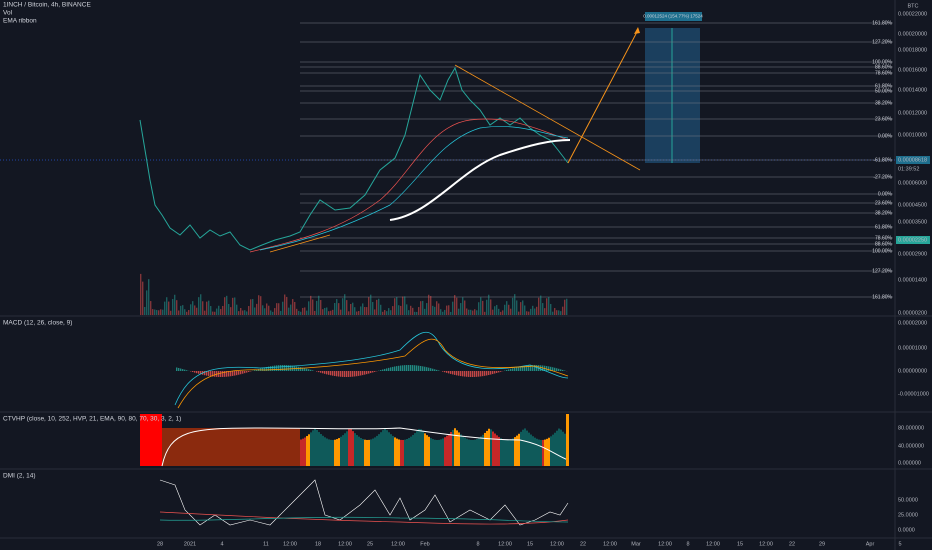 The height and width of the screenshot is (550, 932). What do you see at coordinates (603, 96) in the screenshot?
I see `projection-arrow` at bounding box center [603, 96].